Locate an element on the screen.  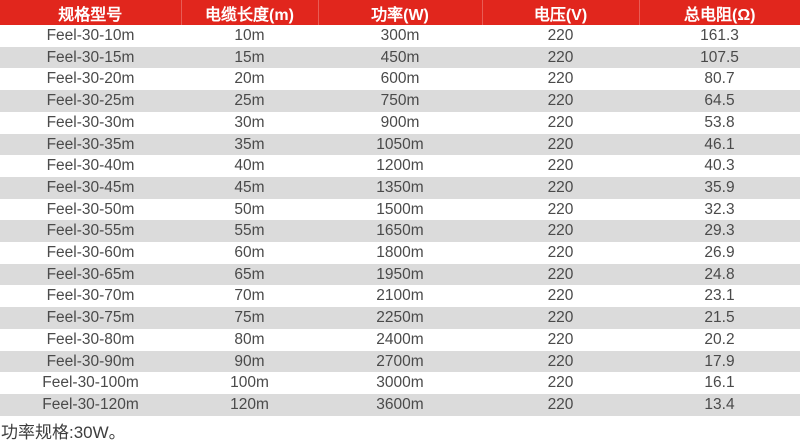
cell-resistance: 161.3 is located at coordinates (719, 36).